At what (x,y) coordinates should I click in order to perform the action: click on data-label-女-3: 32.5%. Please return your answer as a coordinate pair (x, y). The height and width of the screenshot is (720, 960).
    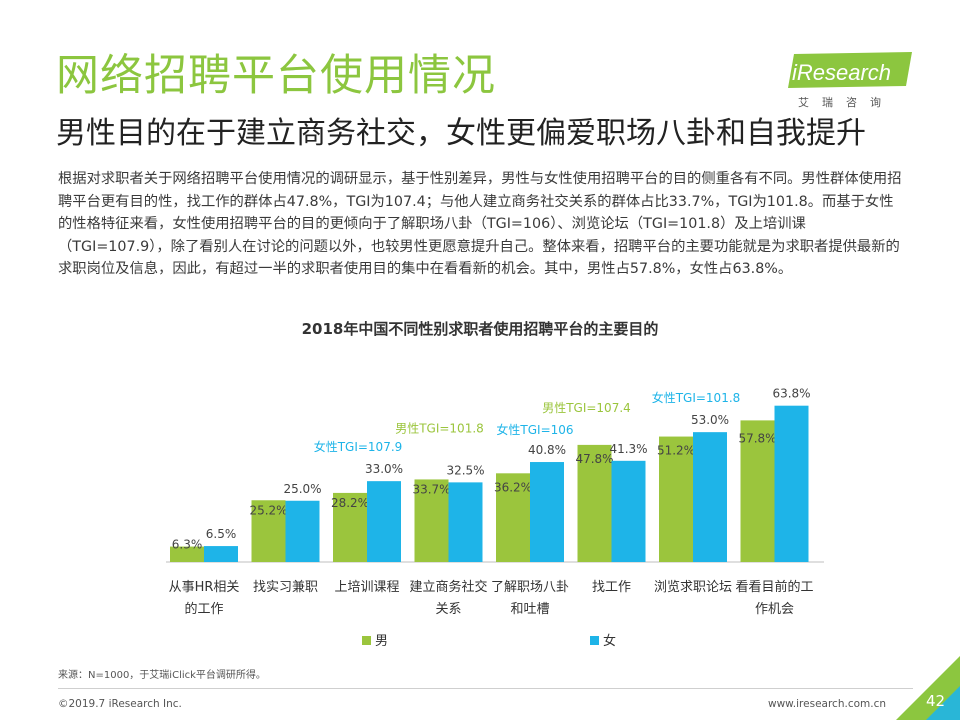
    Looking at the image, I should click on (465, 470).